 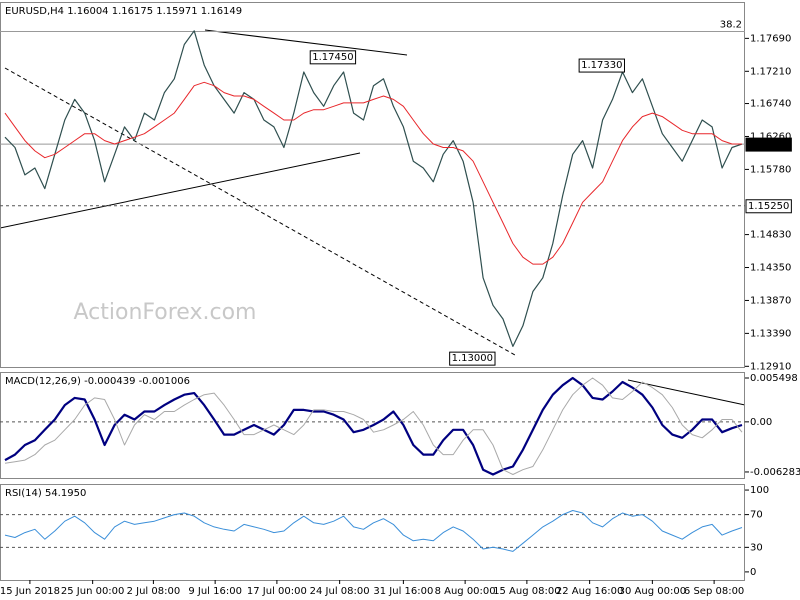 I want to click on level-label: 1.16149, so click(x=768, y=144).